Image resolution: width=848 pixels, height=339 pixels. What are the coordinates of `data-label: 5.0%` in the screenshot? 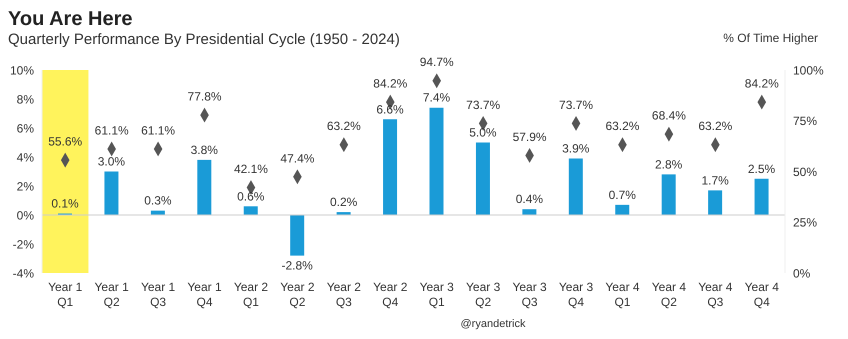 It's located at (483, 133).